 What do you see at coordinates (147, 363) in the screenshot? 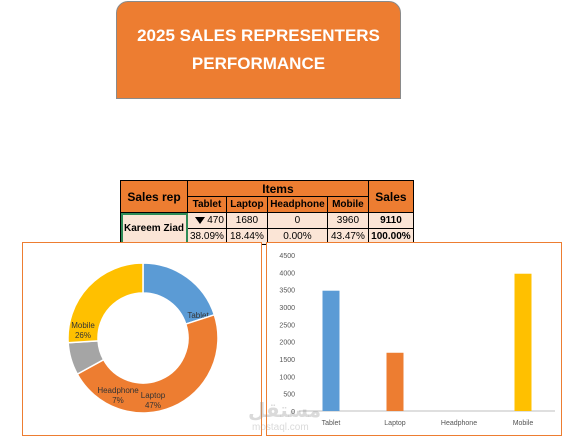
I see `doughnut-slice-laptop` at bounding box center [147, 363].